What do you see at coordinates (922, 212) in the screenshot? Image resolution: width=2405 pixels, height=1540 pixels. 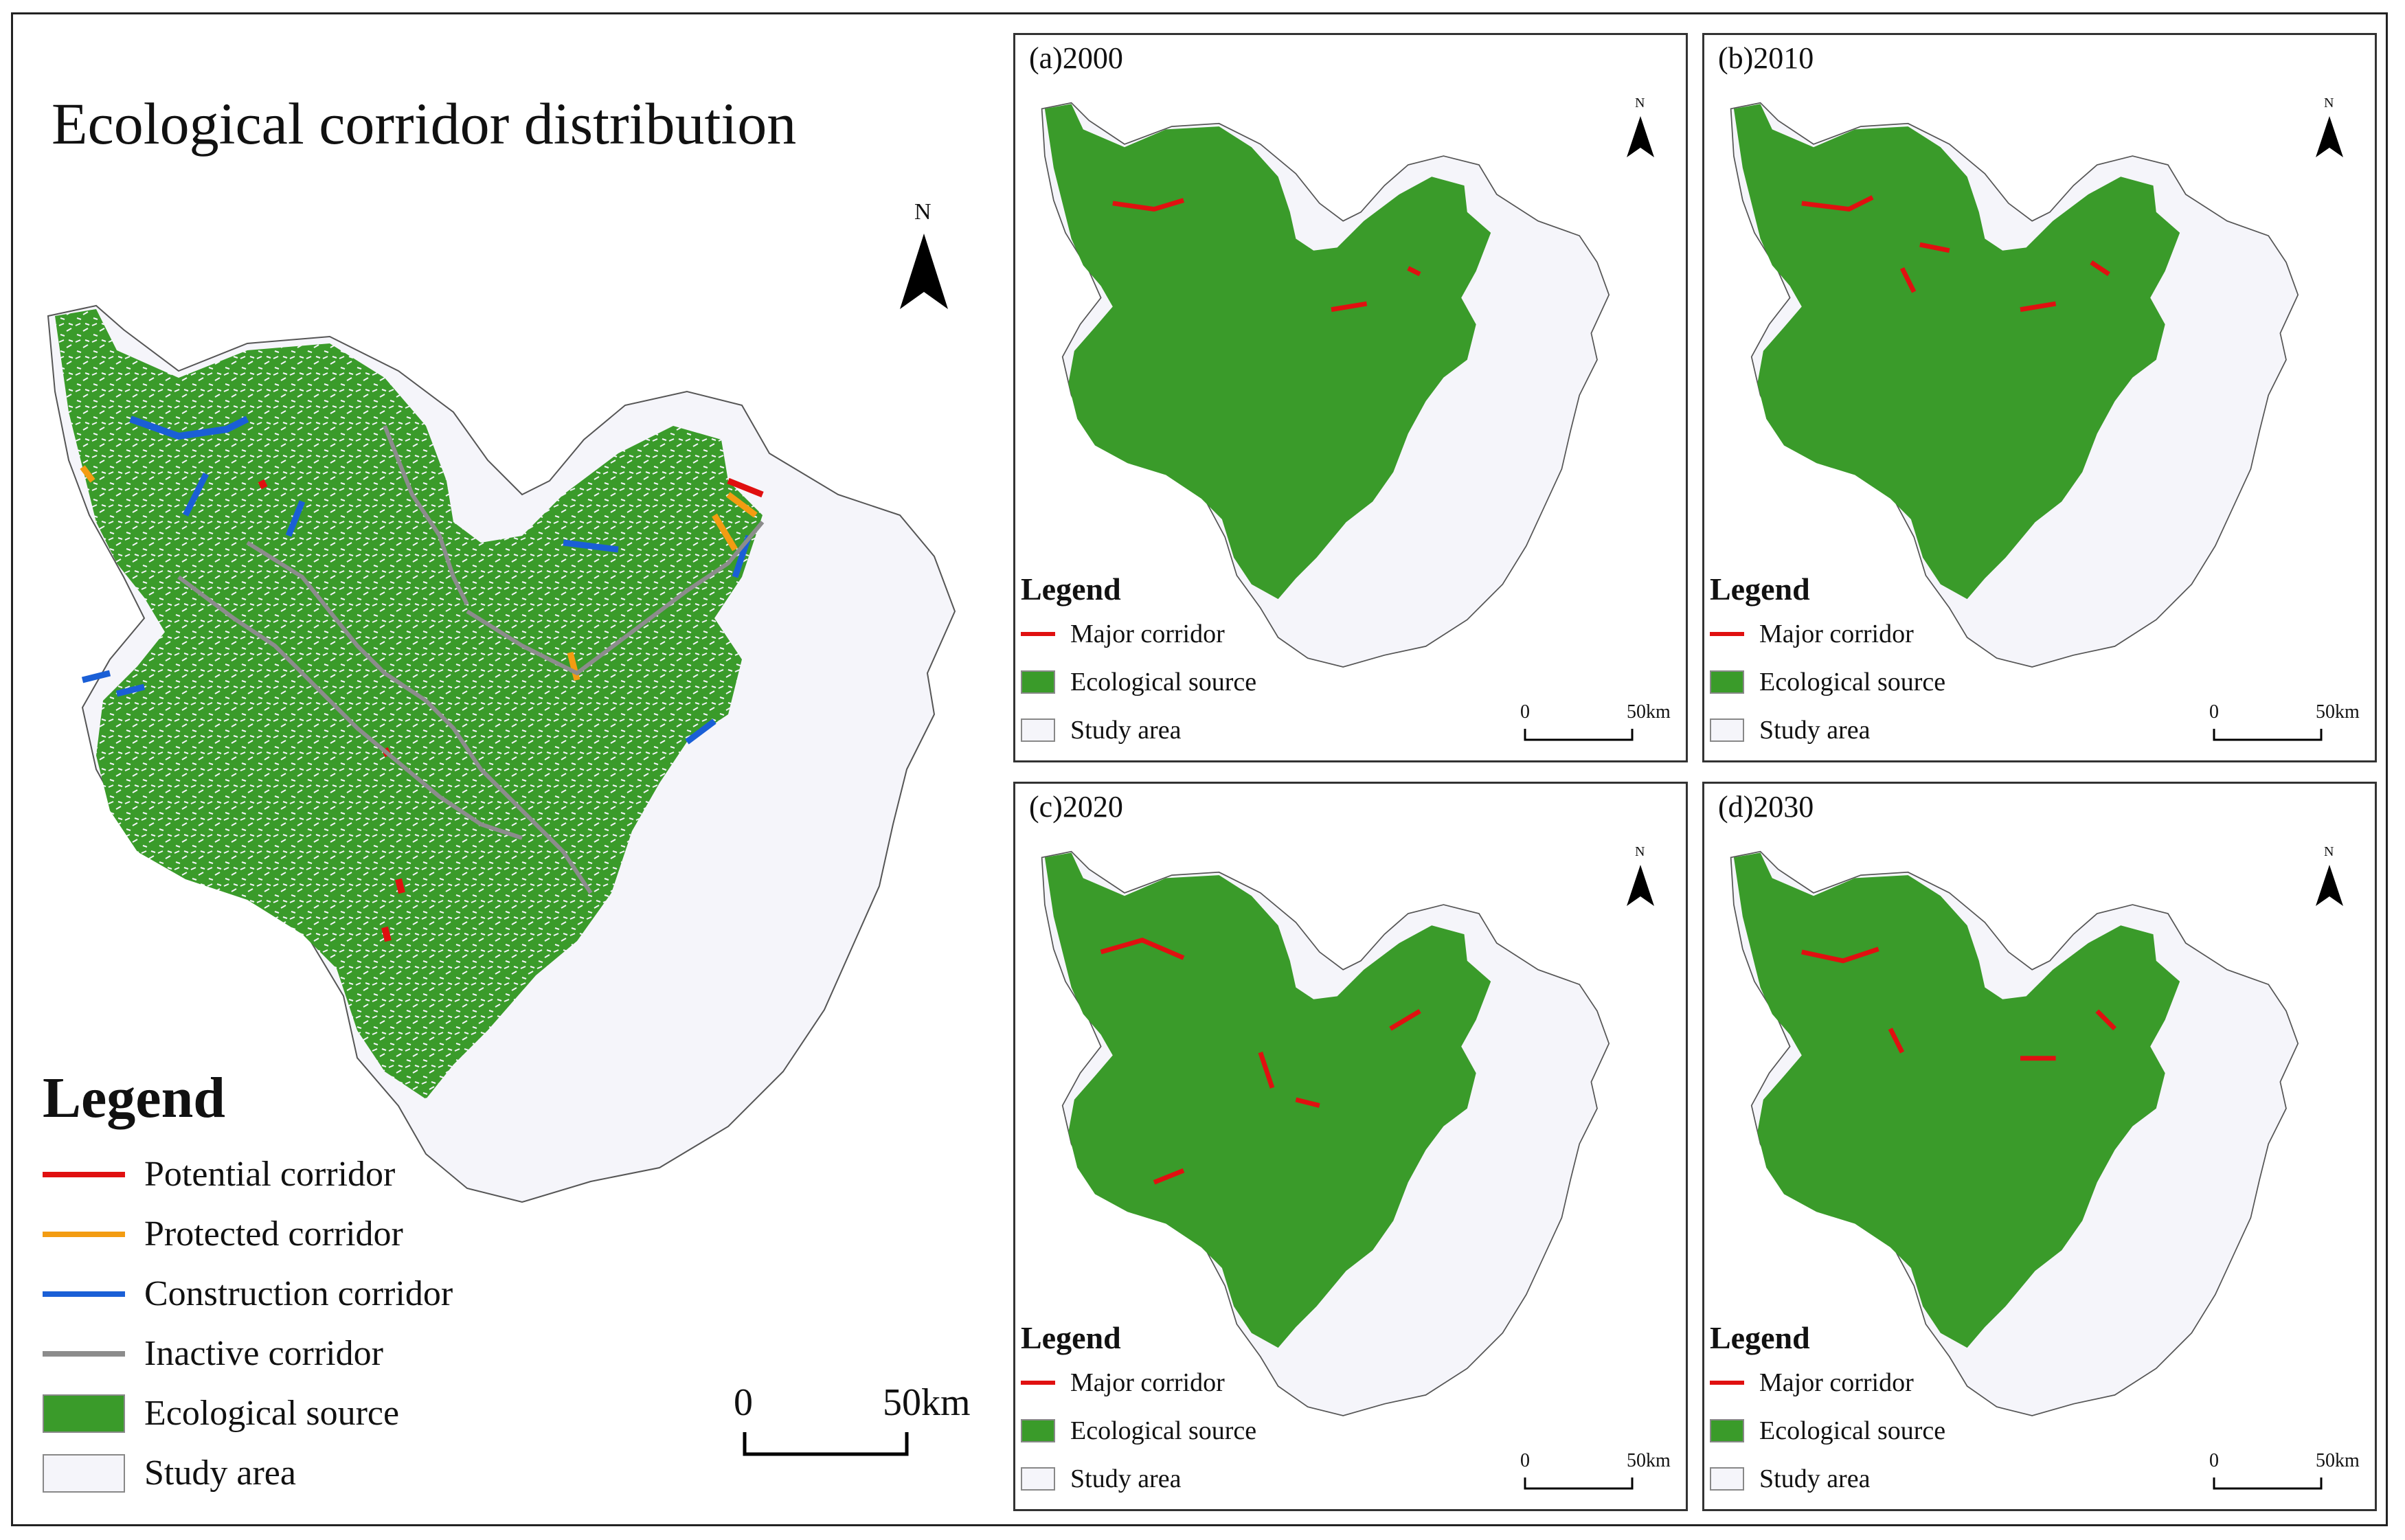 I see `main-north-label: N` at bounding box center [922, 212].